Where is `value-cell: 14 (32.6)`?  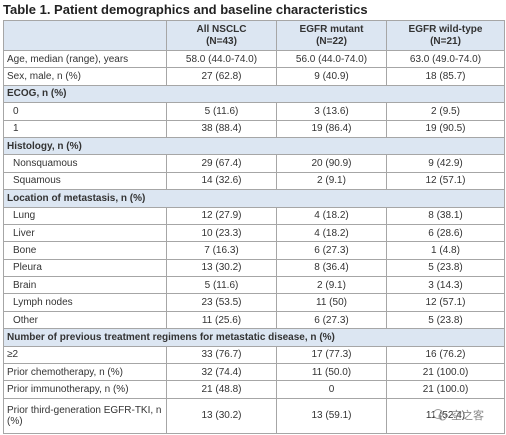
value-cell: 14 (32.6) is located at coordinates (221, 181).